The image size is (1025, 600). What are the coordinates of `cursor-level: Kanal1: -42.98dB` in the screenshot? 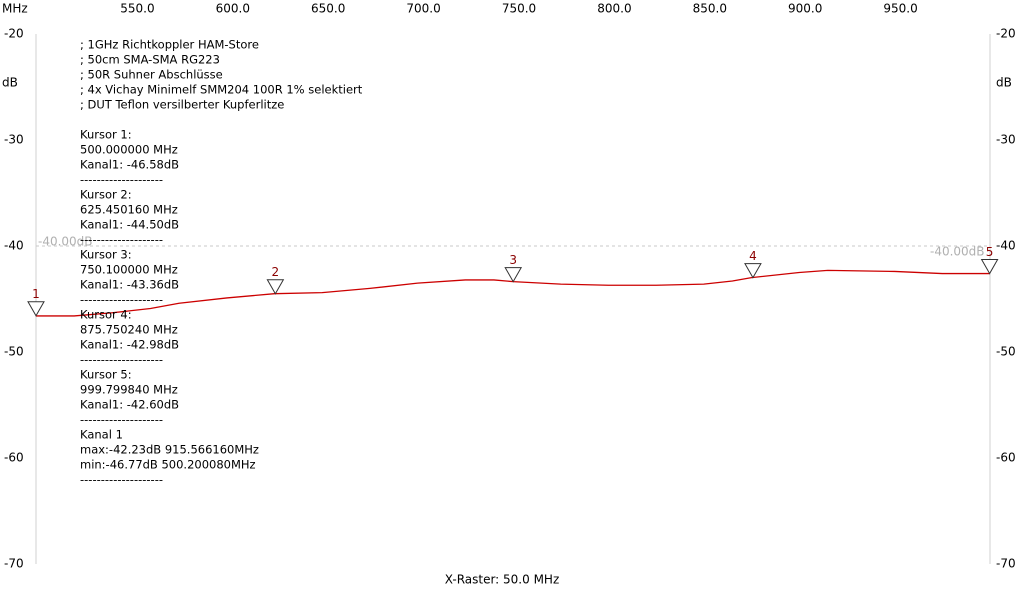 It's located at (129, 345).